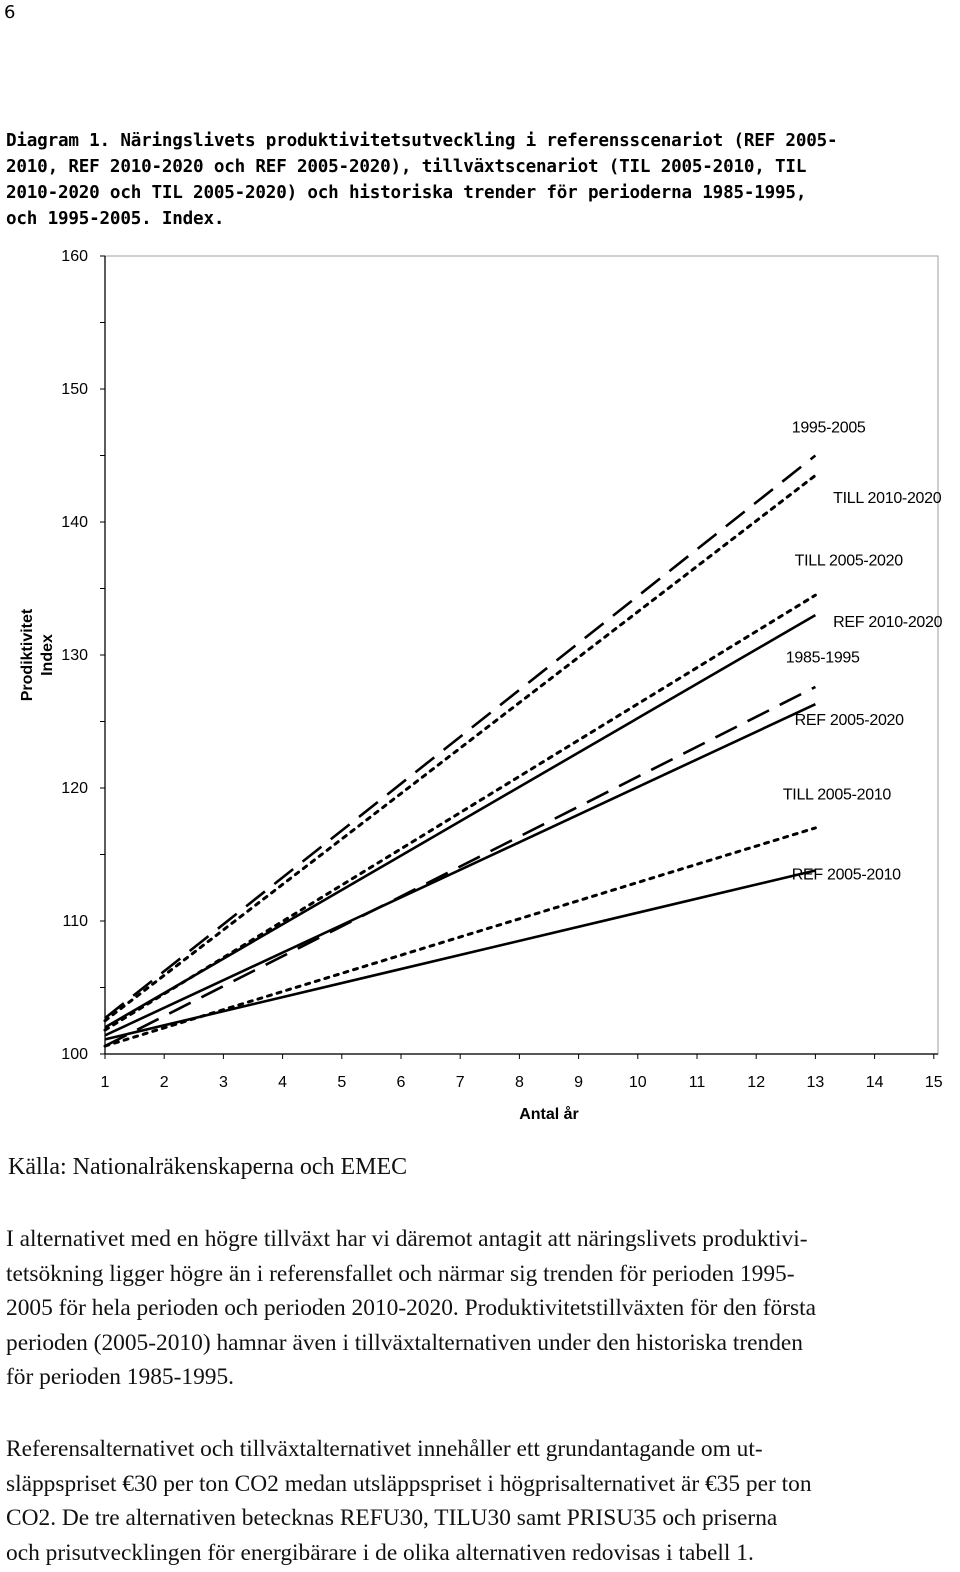 The width and height of the screenshot is (960, 1572). I want to click on series-label: 1995-2005, so click(829, 428).